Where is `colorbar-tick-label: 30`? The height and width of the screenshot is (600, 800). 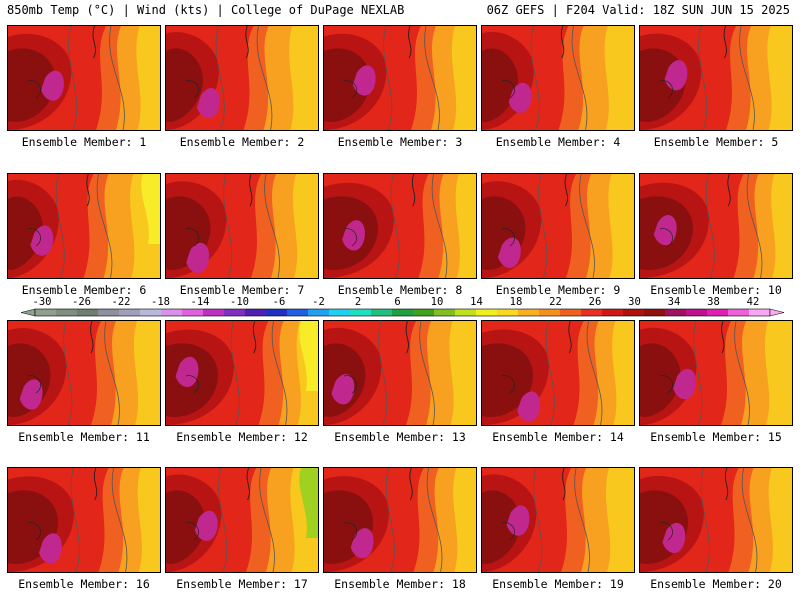
colorbar-tick-label: 30 is located at coordinates (634, 302).